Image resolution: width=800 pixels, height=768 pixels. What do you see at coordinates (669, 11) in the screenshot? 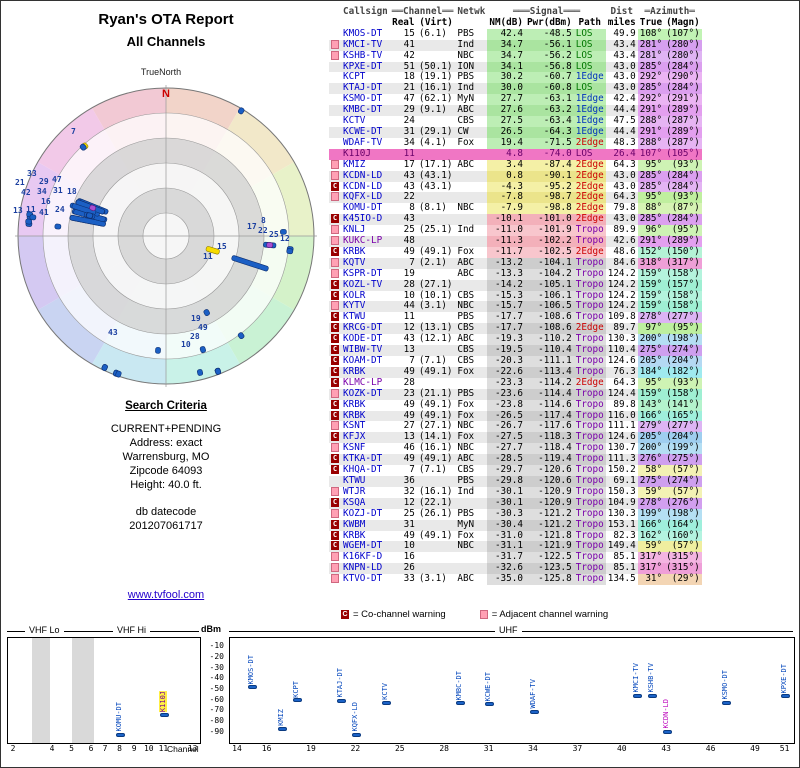
I see `group-azimuth: ═Azimuth═` at bounding box center [669, 11].